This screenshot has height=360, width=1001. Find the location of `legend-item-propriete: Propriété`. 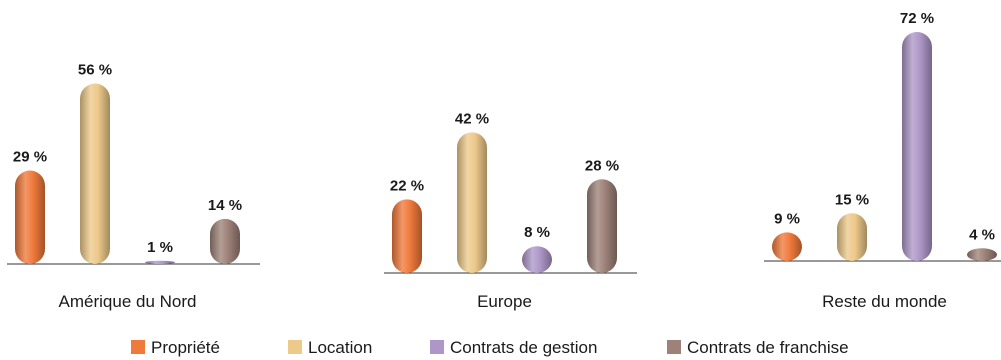

legend-item-propriete: Propriété is located at coordinates (175, 347).